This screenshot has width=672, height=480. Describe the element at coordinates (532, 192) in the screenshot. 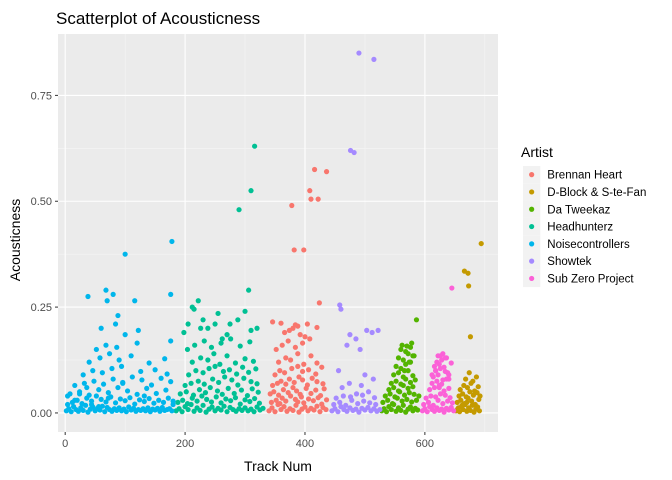

I see `legend-swatch` at that location.